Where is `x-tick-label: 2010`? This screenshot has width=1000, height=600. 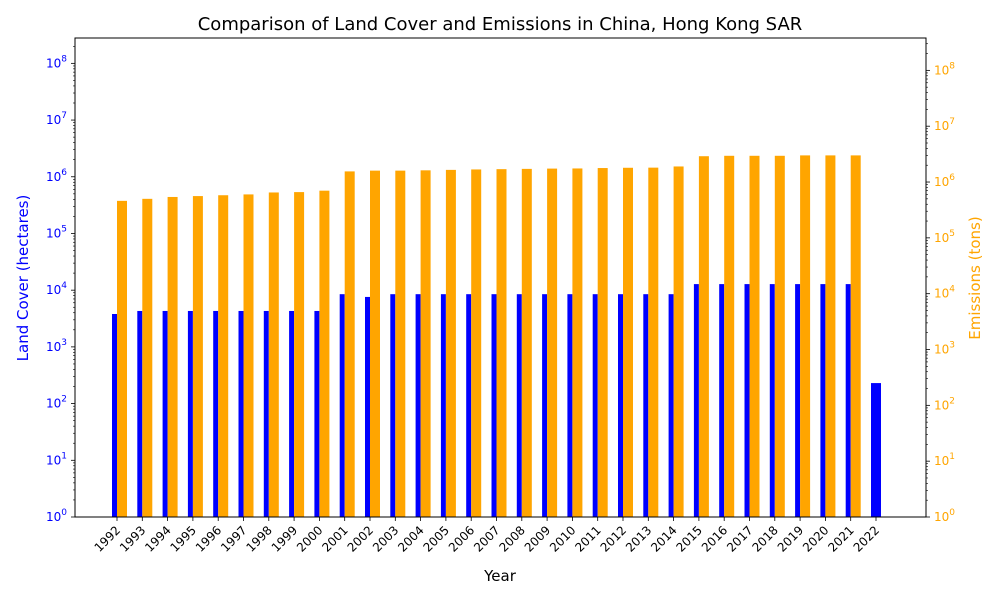 x-tick-label: 2010 is located at coordinates (562, 538).